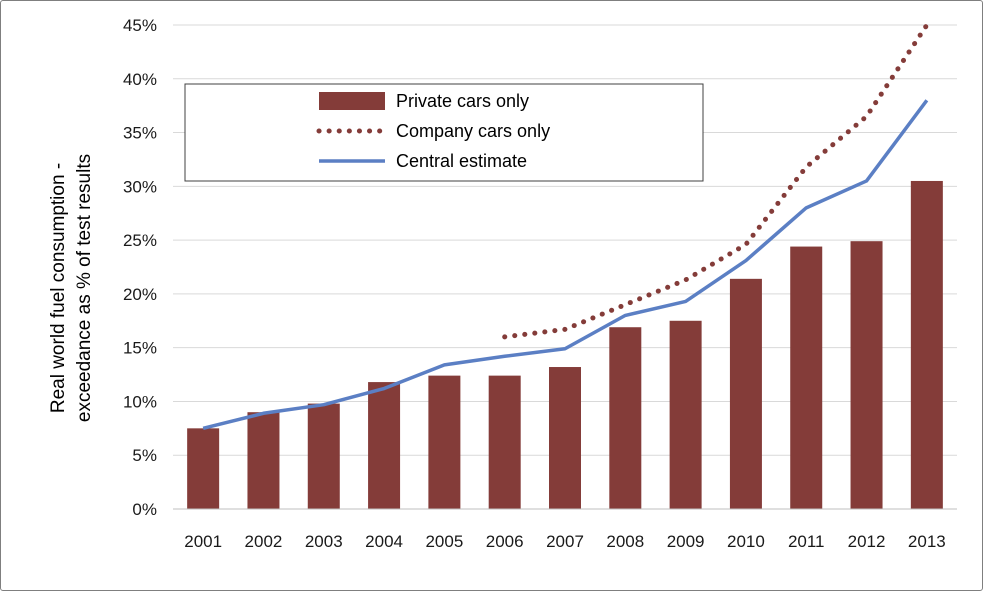 The height and width of the screenshot is (592, 983). I want to click on y-axis-tick-labels: 0% 5% 10% 15% 20% 25% 30% 35% 40% 45%, so click(140, 267).